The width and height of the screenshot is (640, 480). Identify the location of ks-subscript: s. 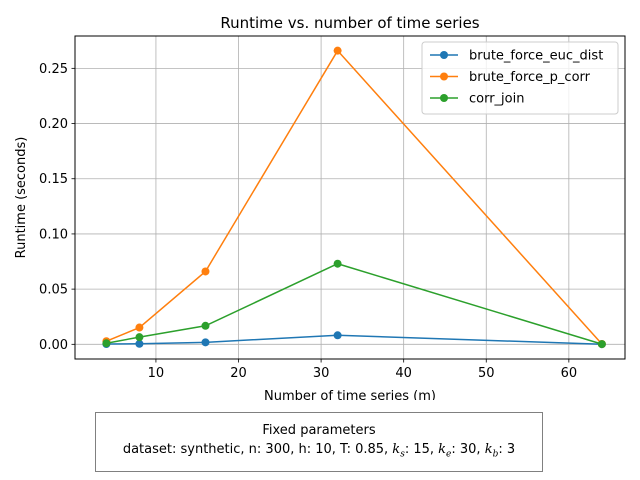
(402, 454).